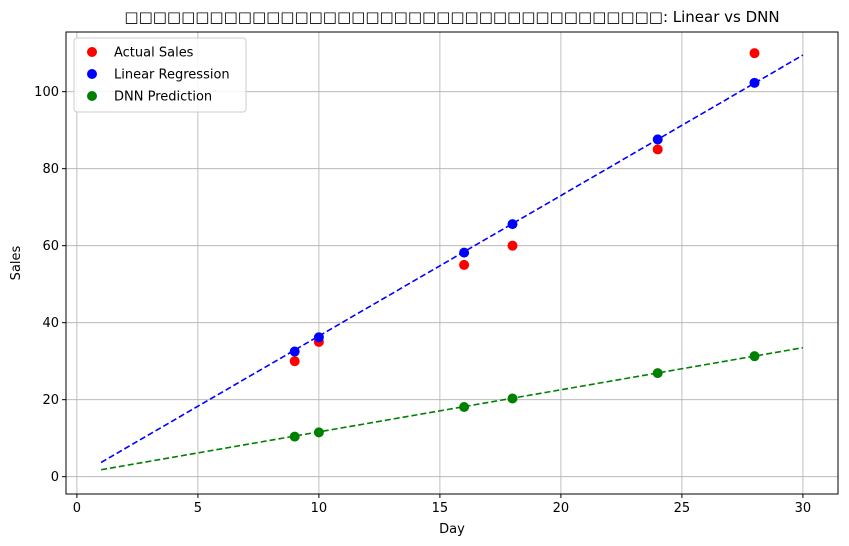 Image resolution: width=849 pixels, height=546 pixels. I want to click on x-tick-label: 15, so click(440, 508).